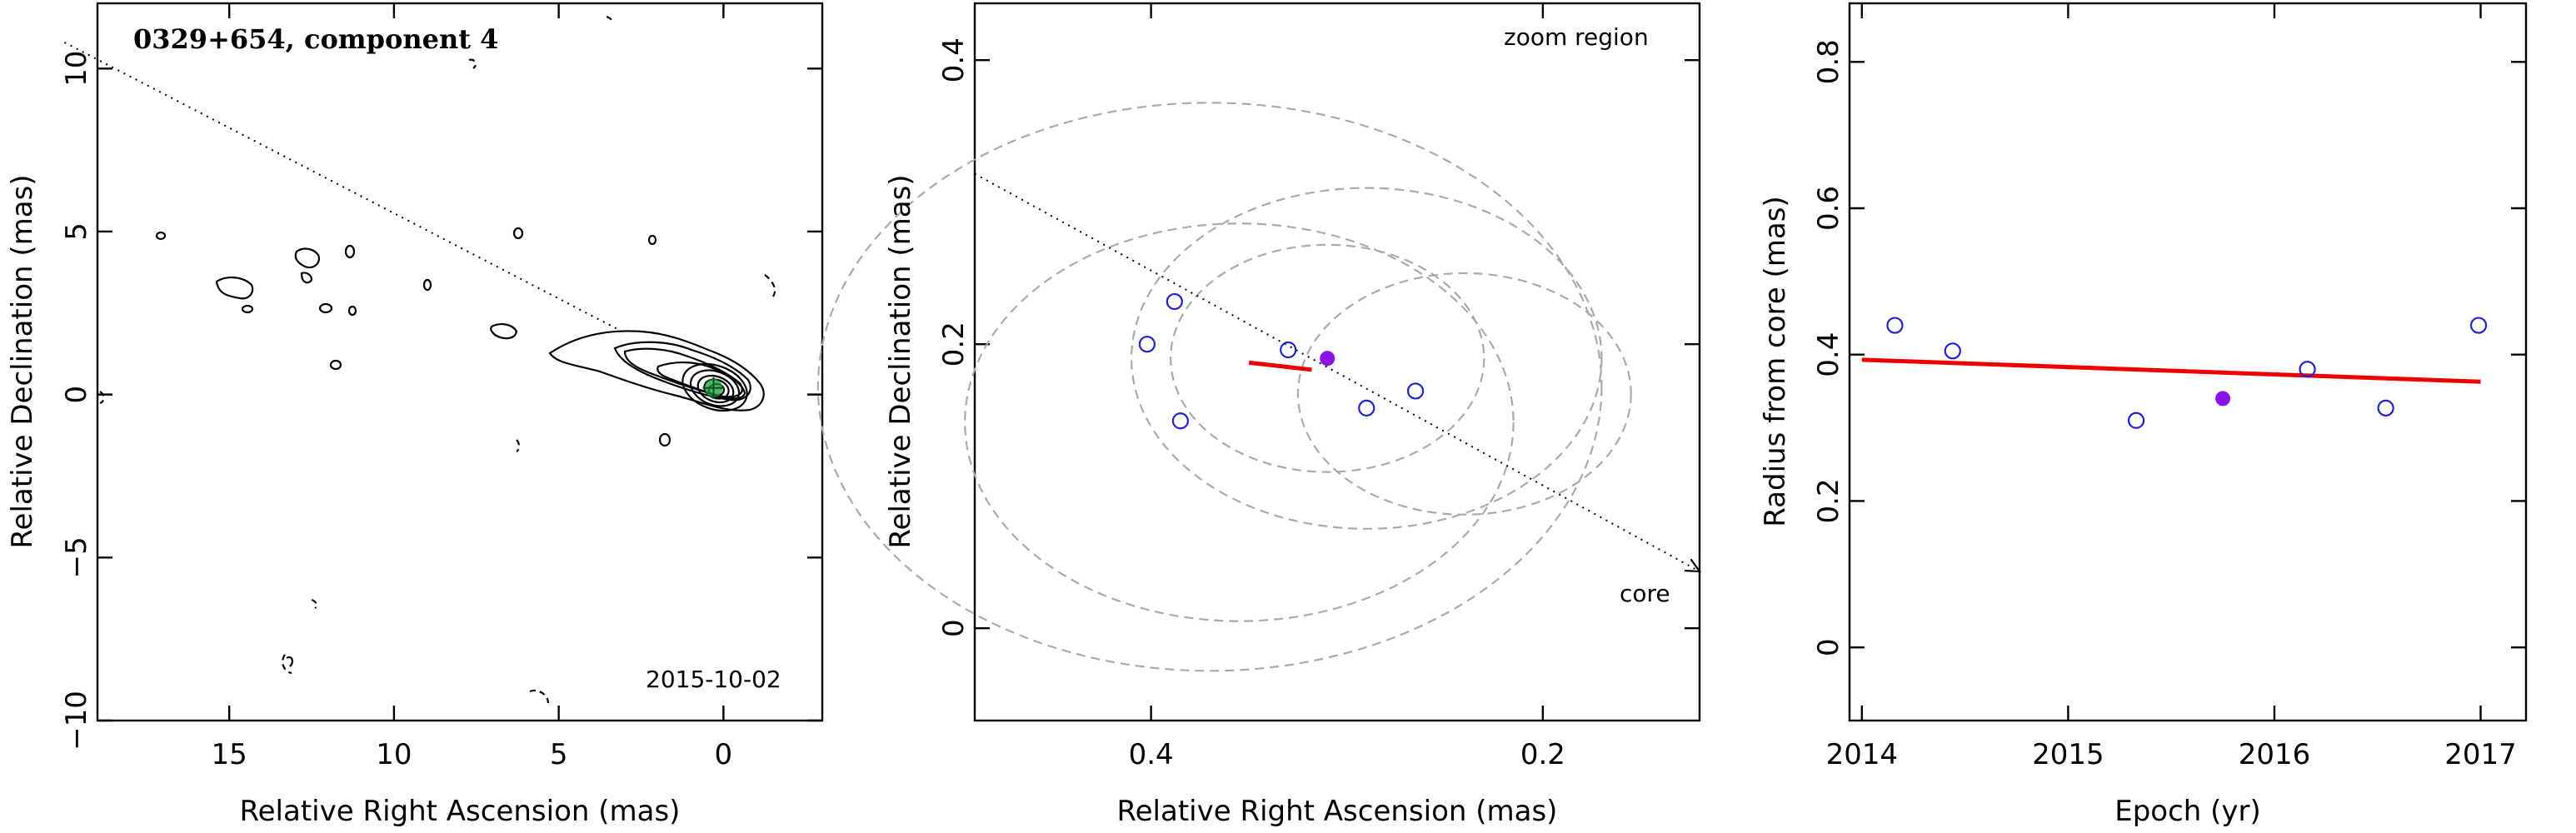  I want to click on panel-1-xlabel: Relative Right Ascension (mas), so click(460, 811).